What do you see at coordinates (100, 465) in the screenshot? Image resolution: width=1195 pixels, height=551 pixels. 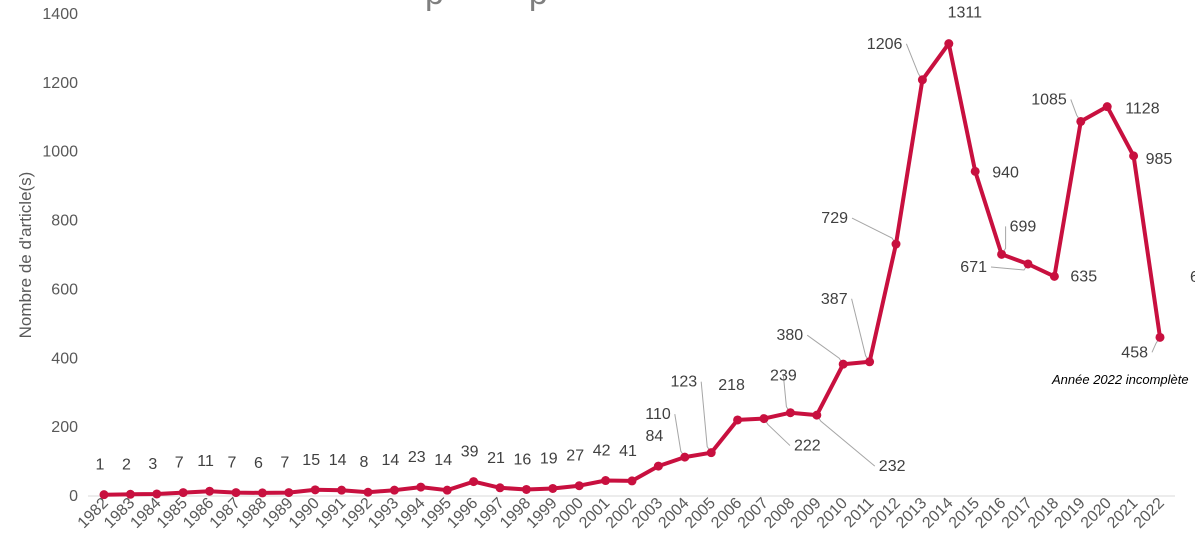 I see `data-label: 1` at bounding box center [100, 465].